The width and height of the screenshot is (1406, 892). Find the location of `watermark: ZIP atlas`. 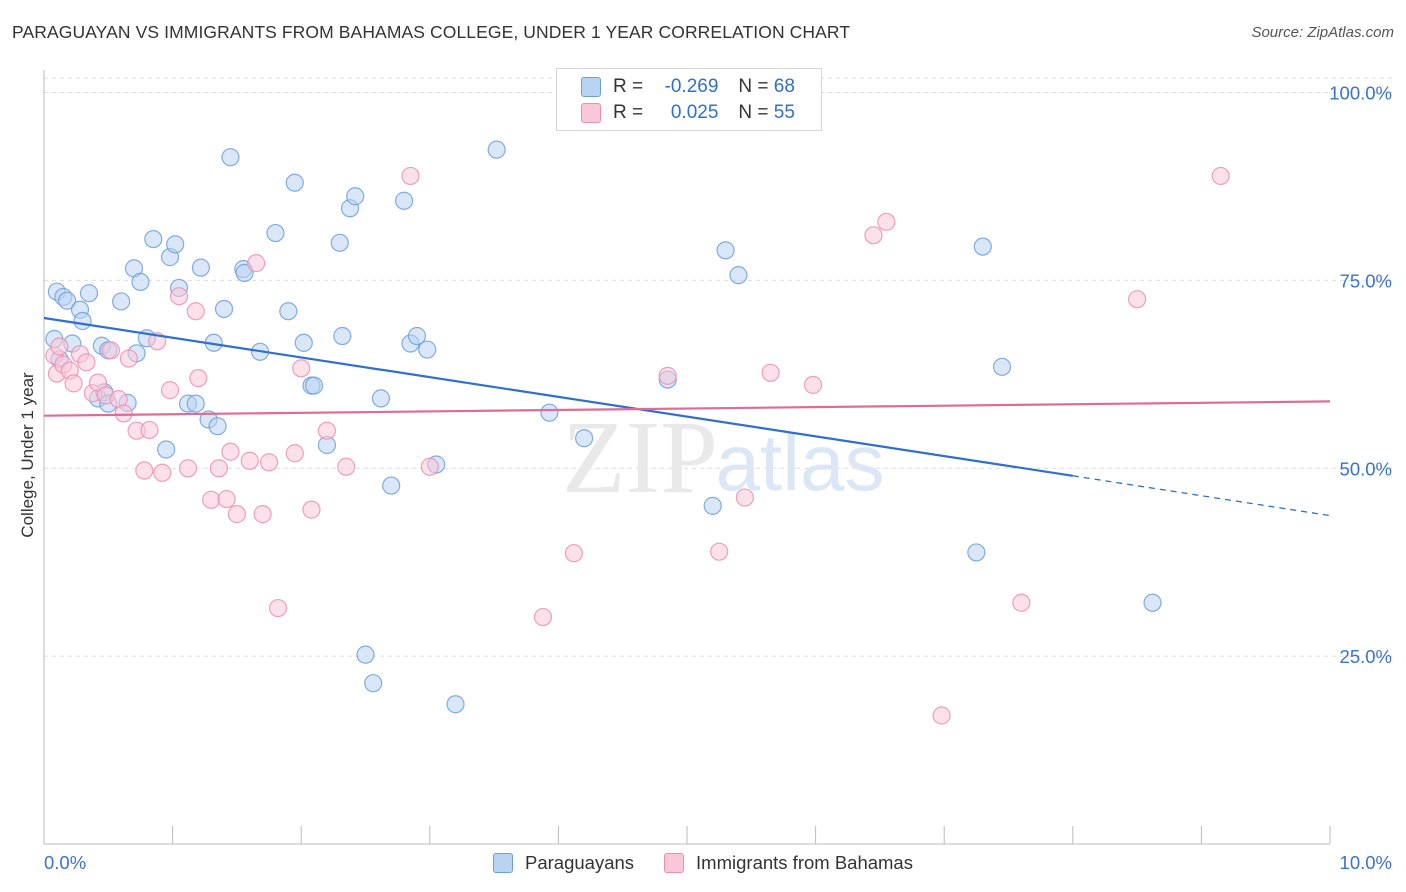

watermark: ZIP atlas is located at coordinates (723, 457).